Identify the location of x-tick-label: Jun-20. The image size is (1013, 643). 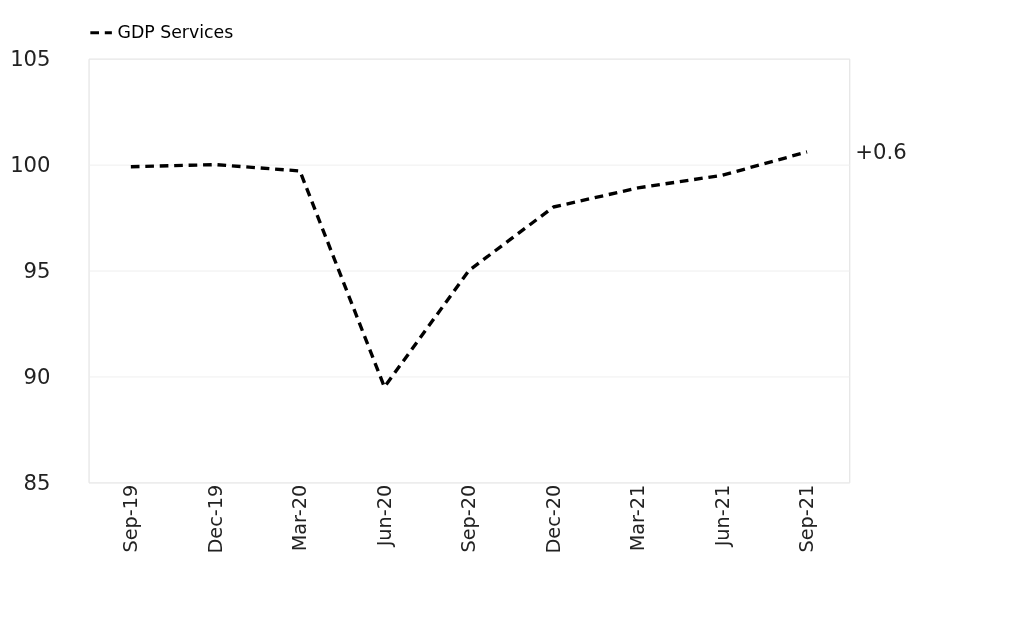
(384, 516).